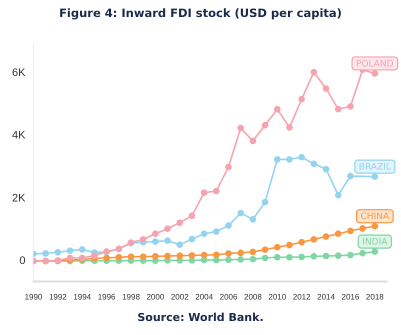 Image resolution: width=401 pixels, height=335 pixels. Describe the element at coordinates (131, 297) in the screenshot. I see `x-tick-label: 1998` at that location.